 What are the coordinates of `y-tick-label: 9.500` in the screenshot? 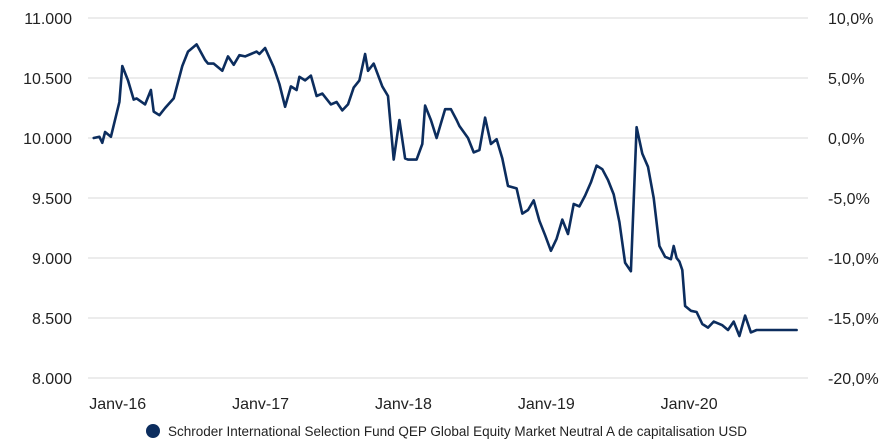 It's located at (52, 199).